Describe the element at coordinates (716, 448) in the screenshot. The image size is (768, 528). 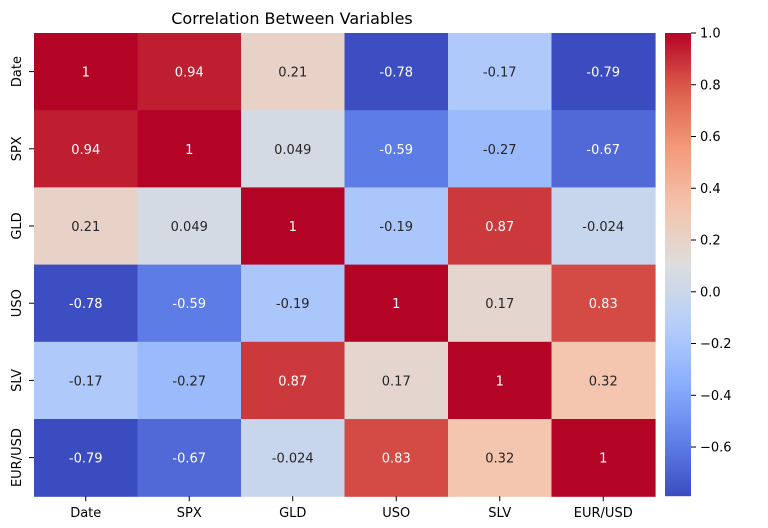
I see `colorbar-tick-label-0: −0.6` at that location.